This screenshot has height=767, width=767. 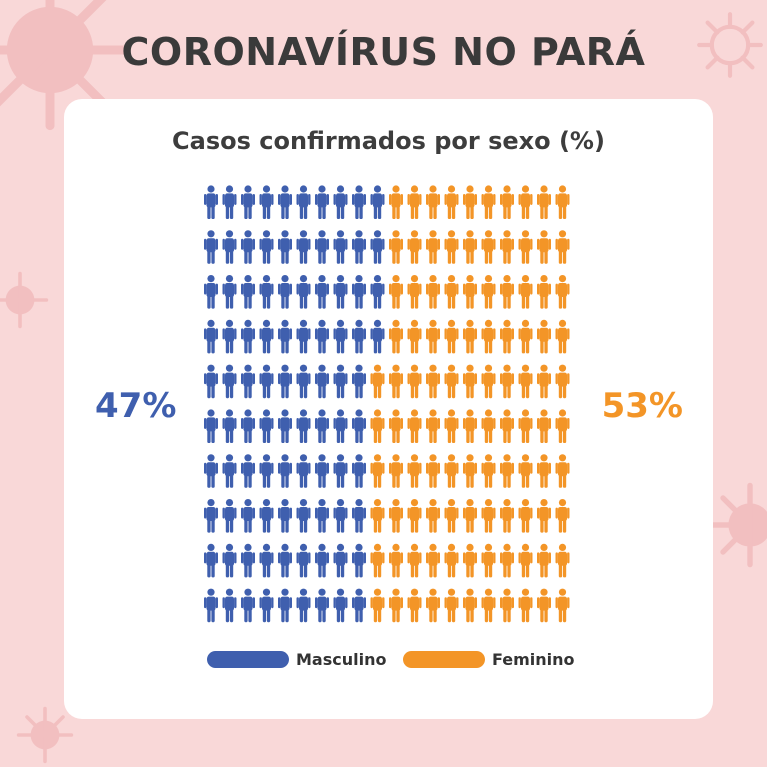 What do you see at coordinates (388, 141) in the screenshot?
I see `chart-title: Casos confirmados por sexo (%)` at bounding box center [388, 141].